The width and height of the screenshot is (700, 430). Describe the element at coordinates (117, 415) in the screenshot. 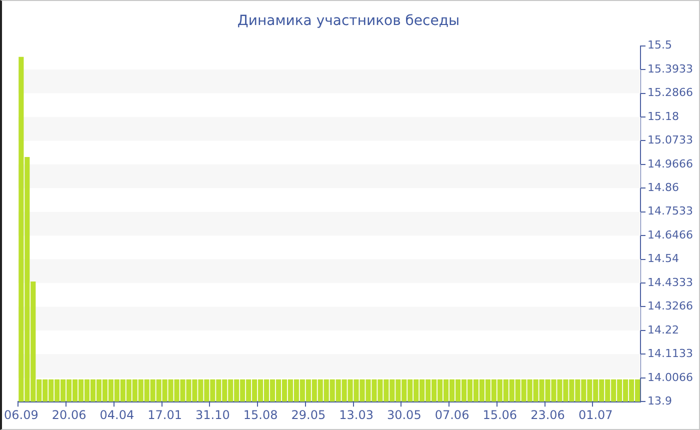

I see `x-tick-label: 04.04` at that location.